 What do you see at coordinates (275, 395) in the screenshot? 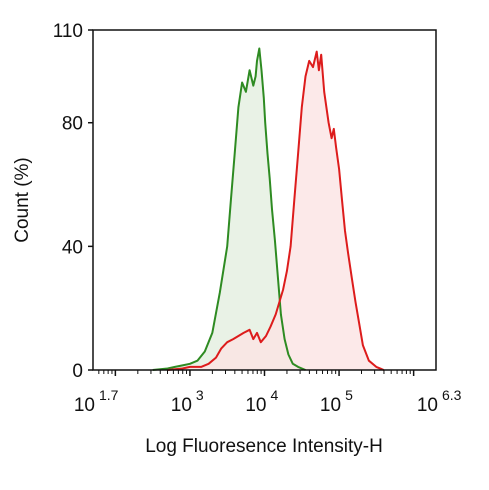
I see `x-tick-label-exponent: 4` at bounding box center [275, 395].